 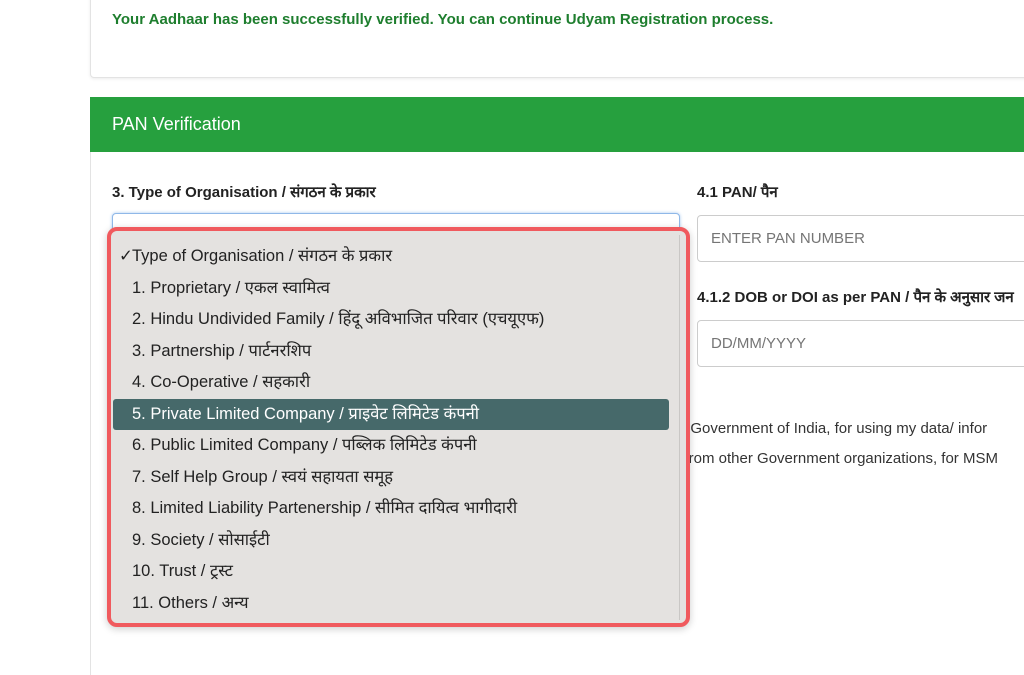 What do you see at coordinates (391, 540) in the screenshot?
I see `dropdown-option: 9. Society / सोसाईटी` at bounding box center [391, 540].